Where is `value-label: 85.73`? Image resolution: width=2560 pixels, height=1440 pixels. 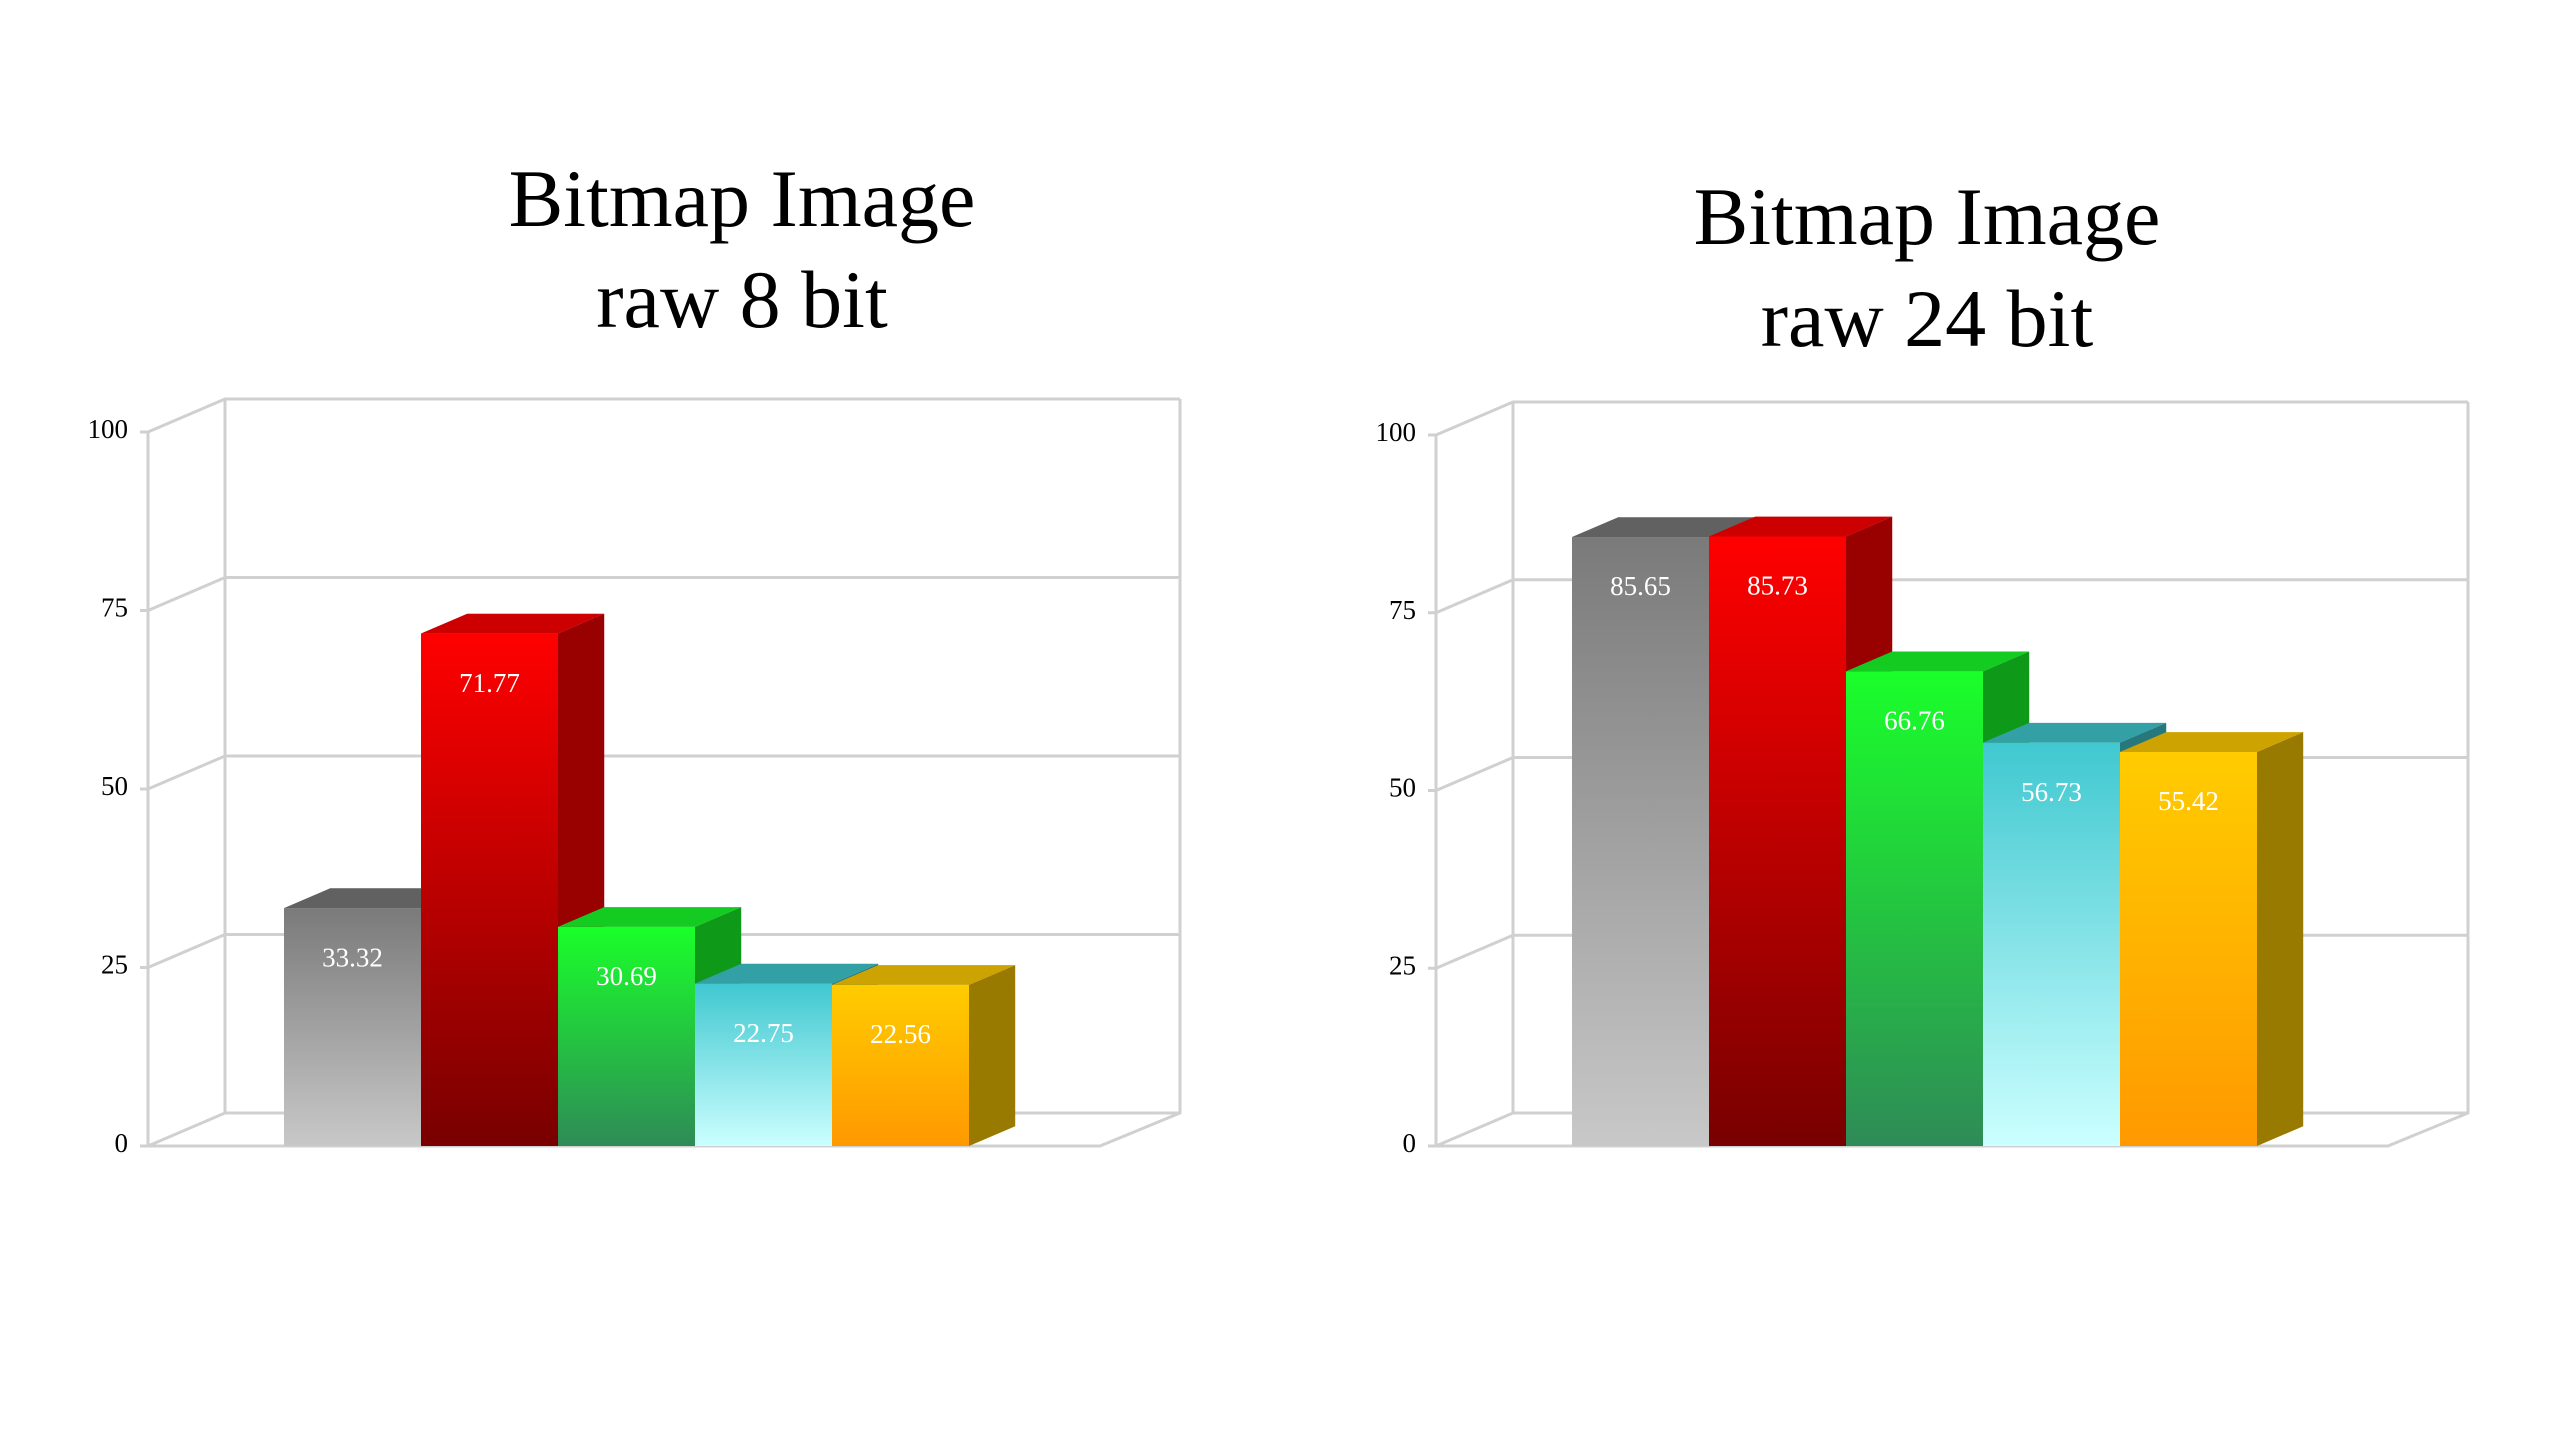
value-label: 85.73 is located at coordinates (1777, 586).